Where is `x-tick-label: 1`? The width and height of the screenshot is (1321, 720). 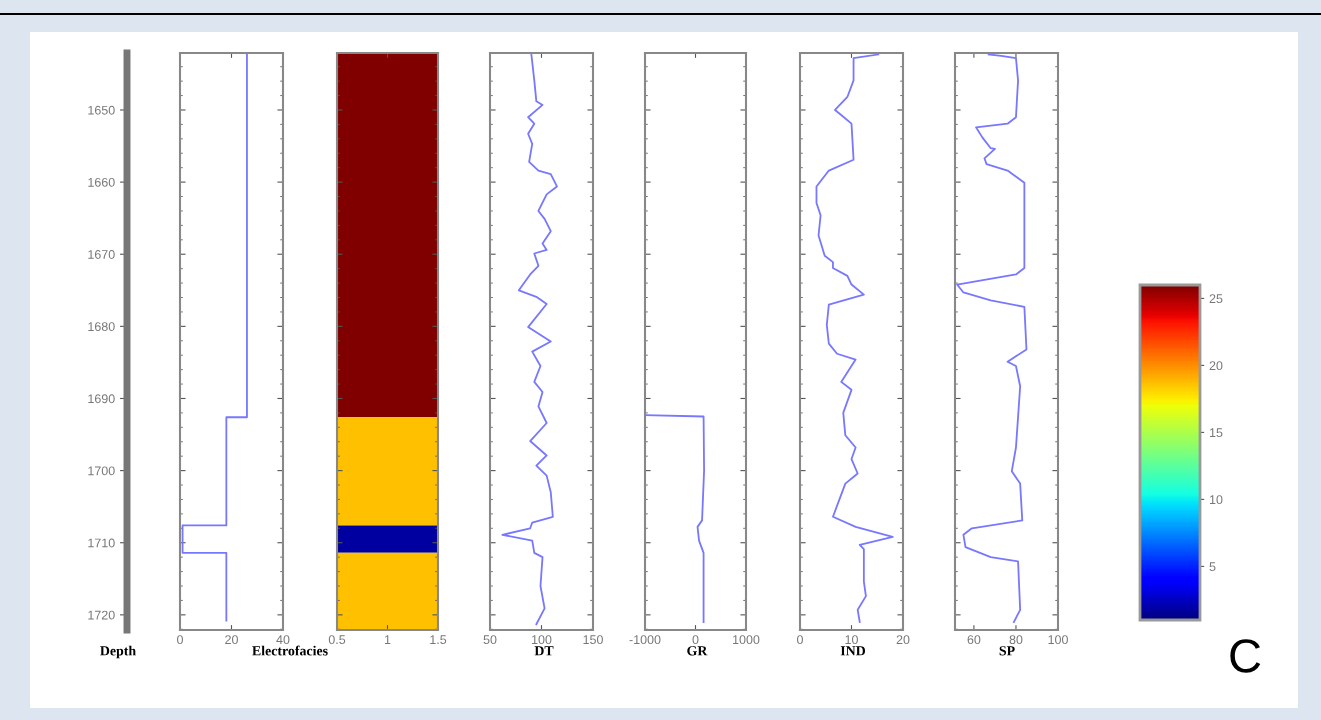
x-tick-label: 1 is located at coordinates (387, 639).